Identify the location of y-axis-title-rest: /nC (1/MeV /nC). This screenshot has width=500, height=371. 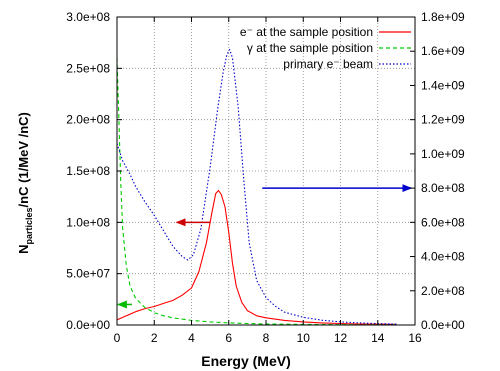
(23, 159).